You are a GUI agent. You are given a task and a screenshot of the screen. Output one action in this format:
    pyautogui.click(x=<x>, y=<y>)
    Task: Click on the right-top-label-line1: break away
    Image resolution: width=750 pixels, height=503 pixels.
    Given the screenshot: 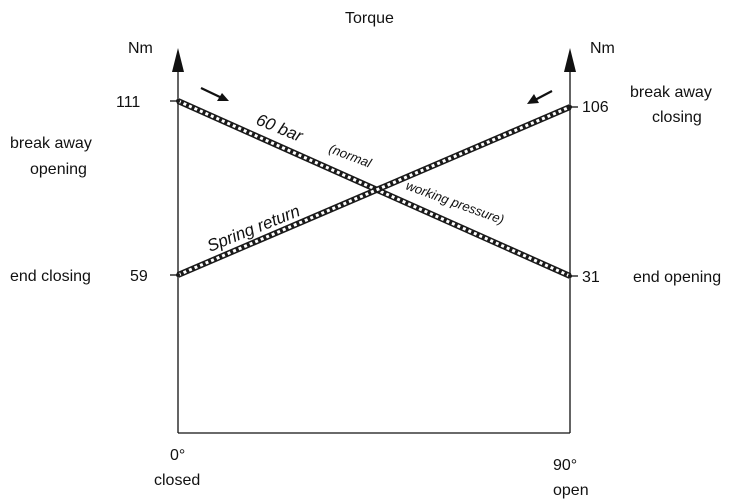 What is the action you would take?
    pyautogui.click(x=671, y=92)
    